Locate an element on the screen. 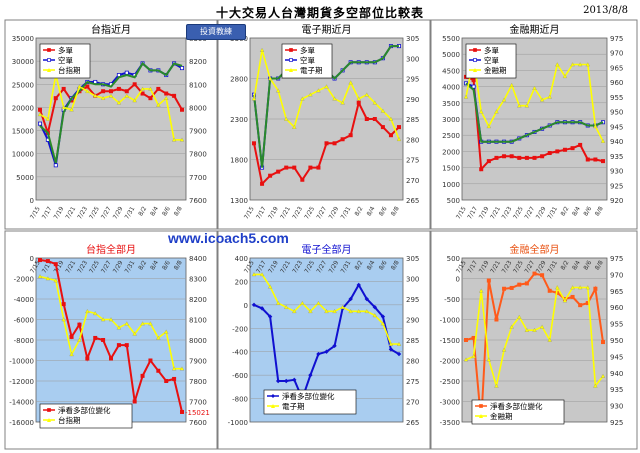 The image size is (640, 453). y2-tick-label: 270 is located at coordinates (412, 403).